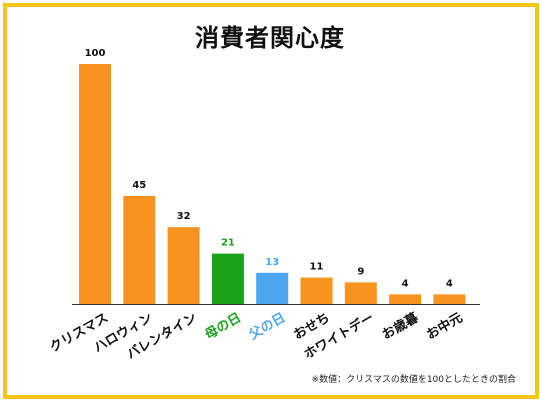 This screenshot has height=400, width=540. What do you see at coordinates (223, 326) in the screenshot?
I see `category-label-4: 母の日` at bounding box center [223, 326].